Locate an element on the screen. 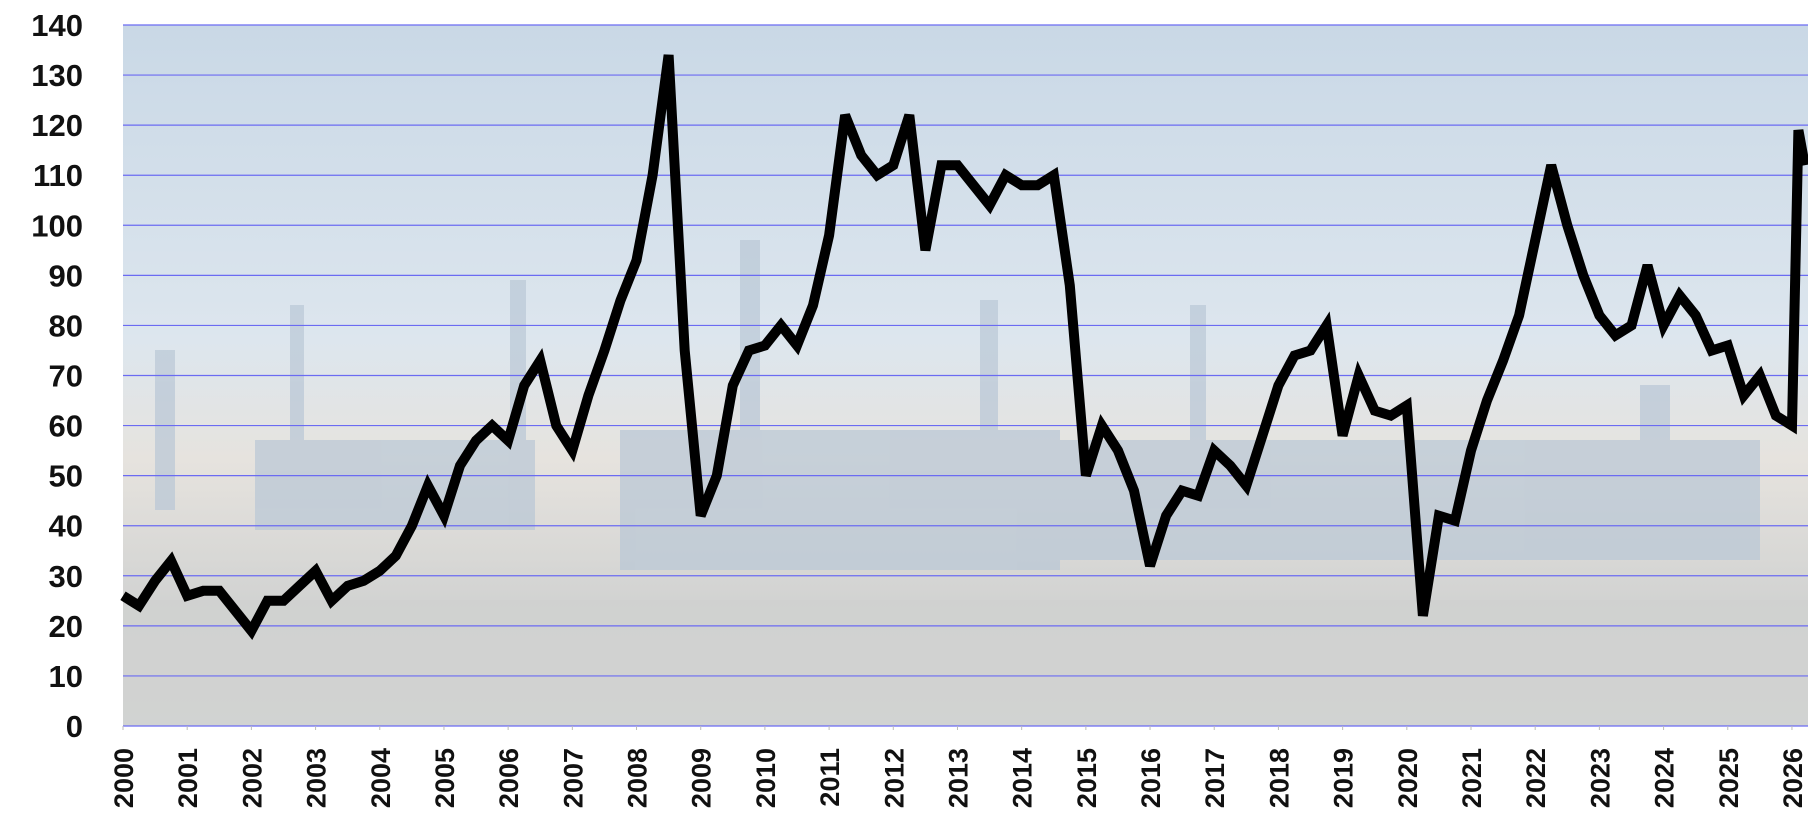 This screenshot has height=825, width=1808. y-tick-label: 40 is located at coordinates (66, 526).